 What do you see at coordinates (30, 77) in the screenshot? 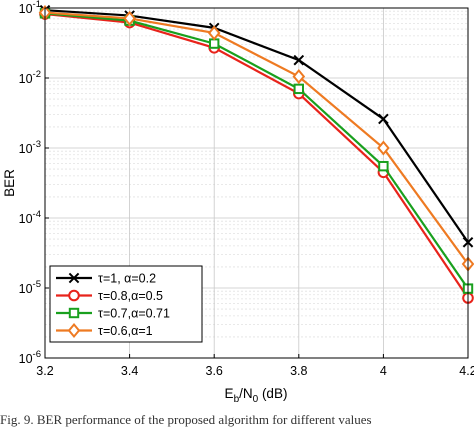
I see `y-tick-label: 10⁻²` at bounding box center [30, 77].